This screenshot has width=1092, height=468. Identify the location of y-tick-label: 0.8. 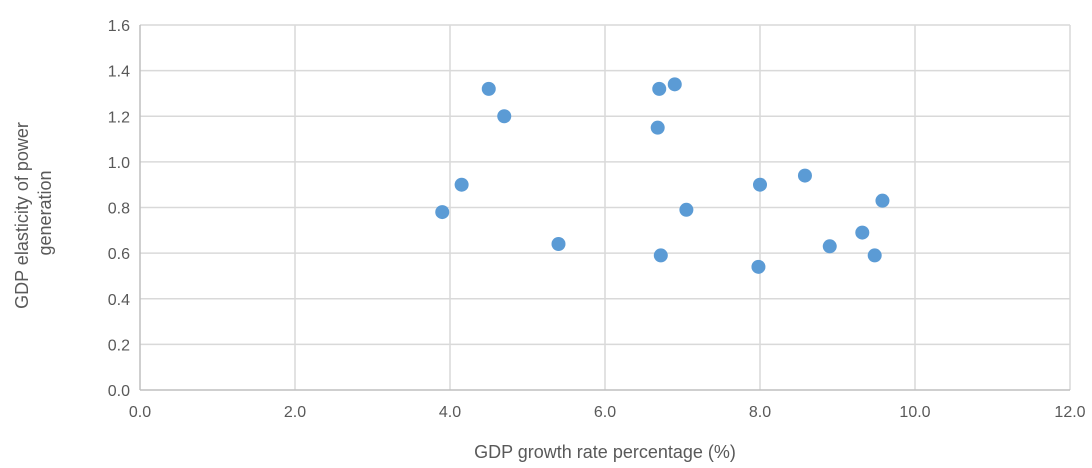
(119, 209).